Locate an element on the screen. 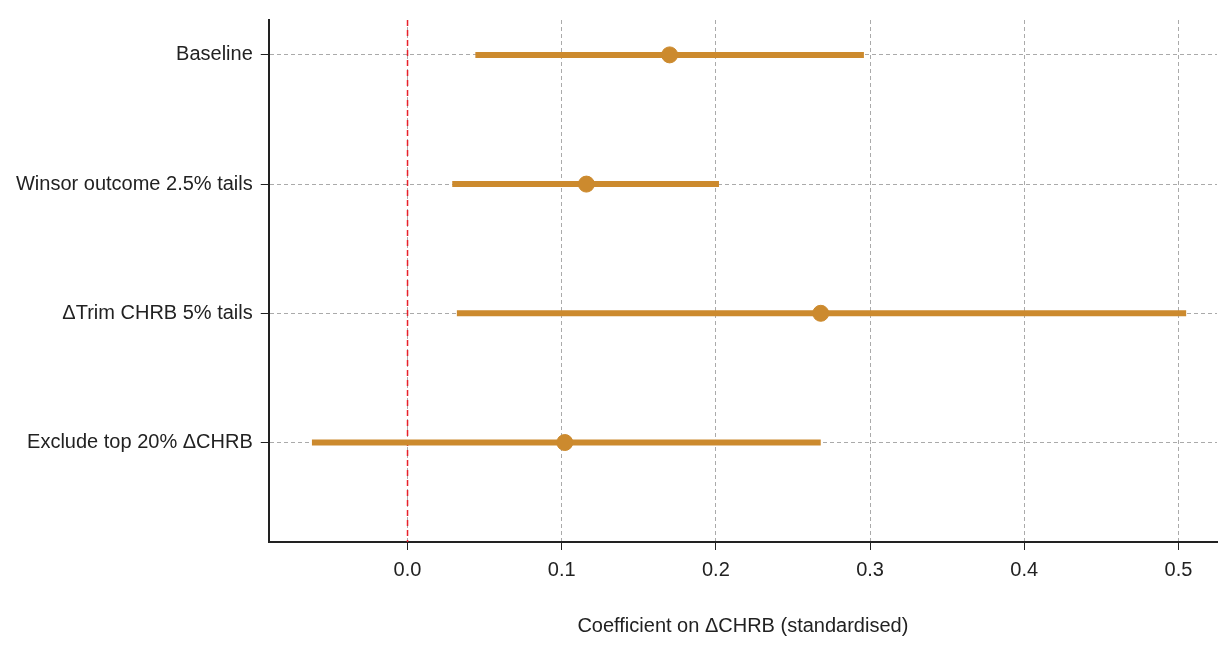 The height and width of the screenshot is (646, 1226). x-tick-label: 0.1 is located at coordinates (561, 568).